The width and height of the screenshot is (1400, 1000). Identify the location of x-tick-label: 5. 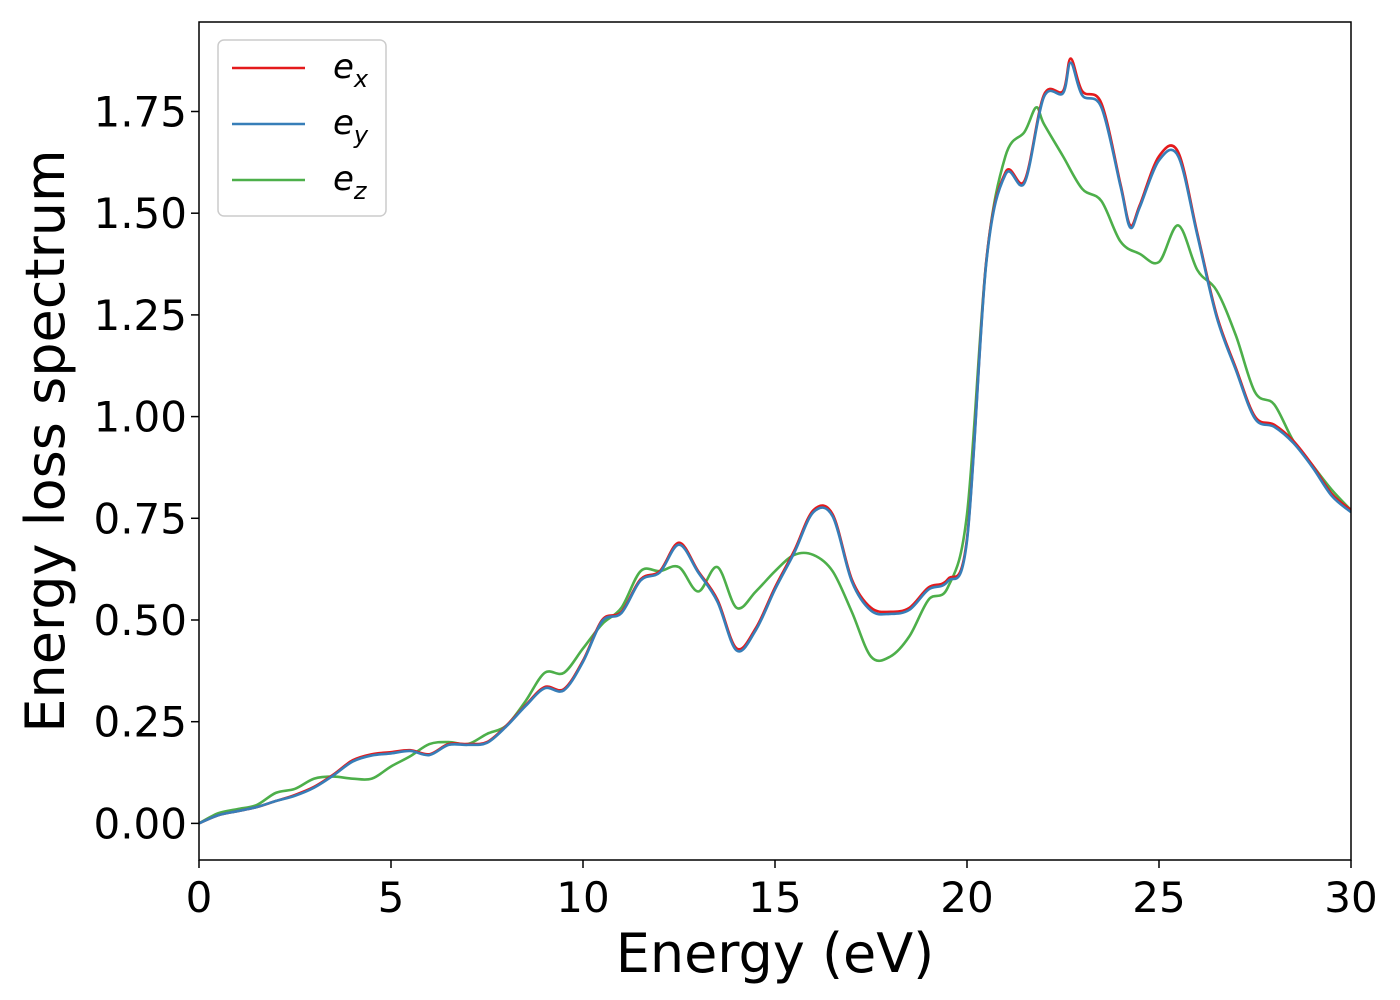
(391, 897).